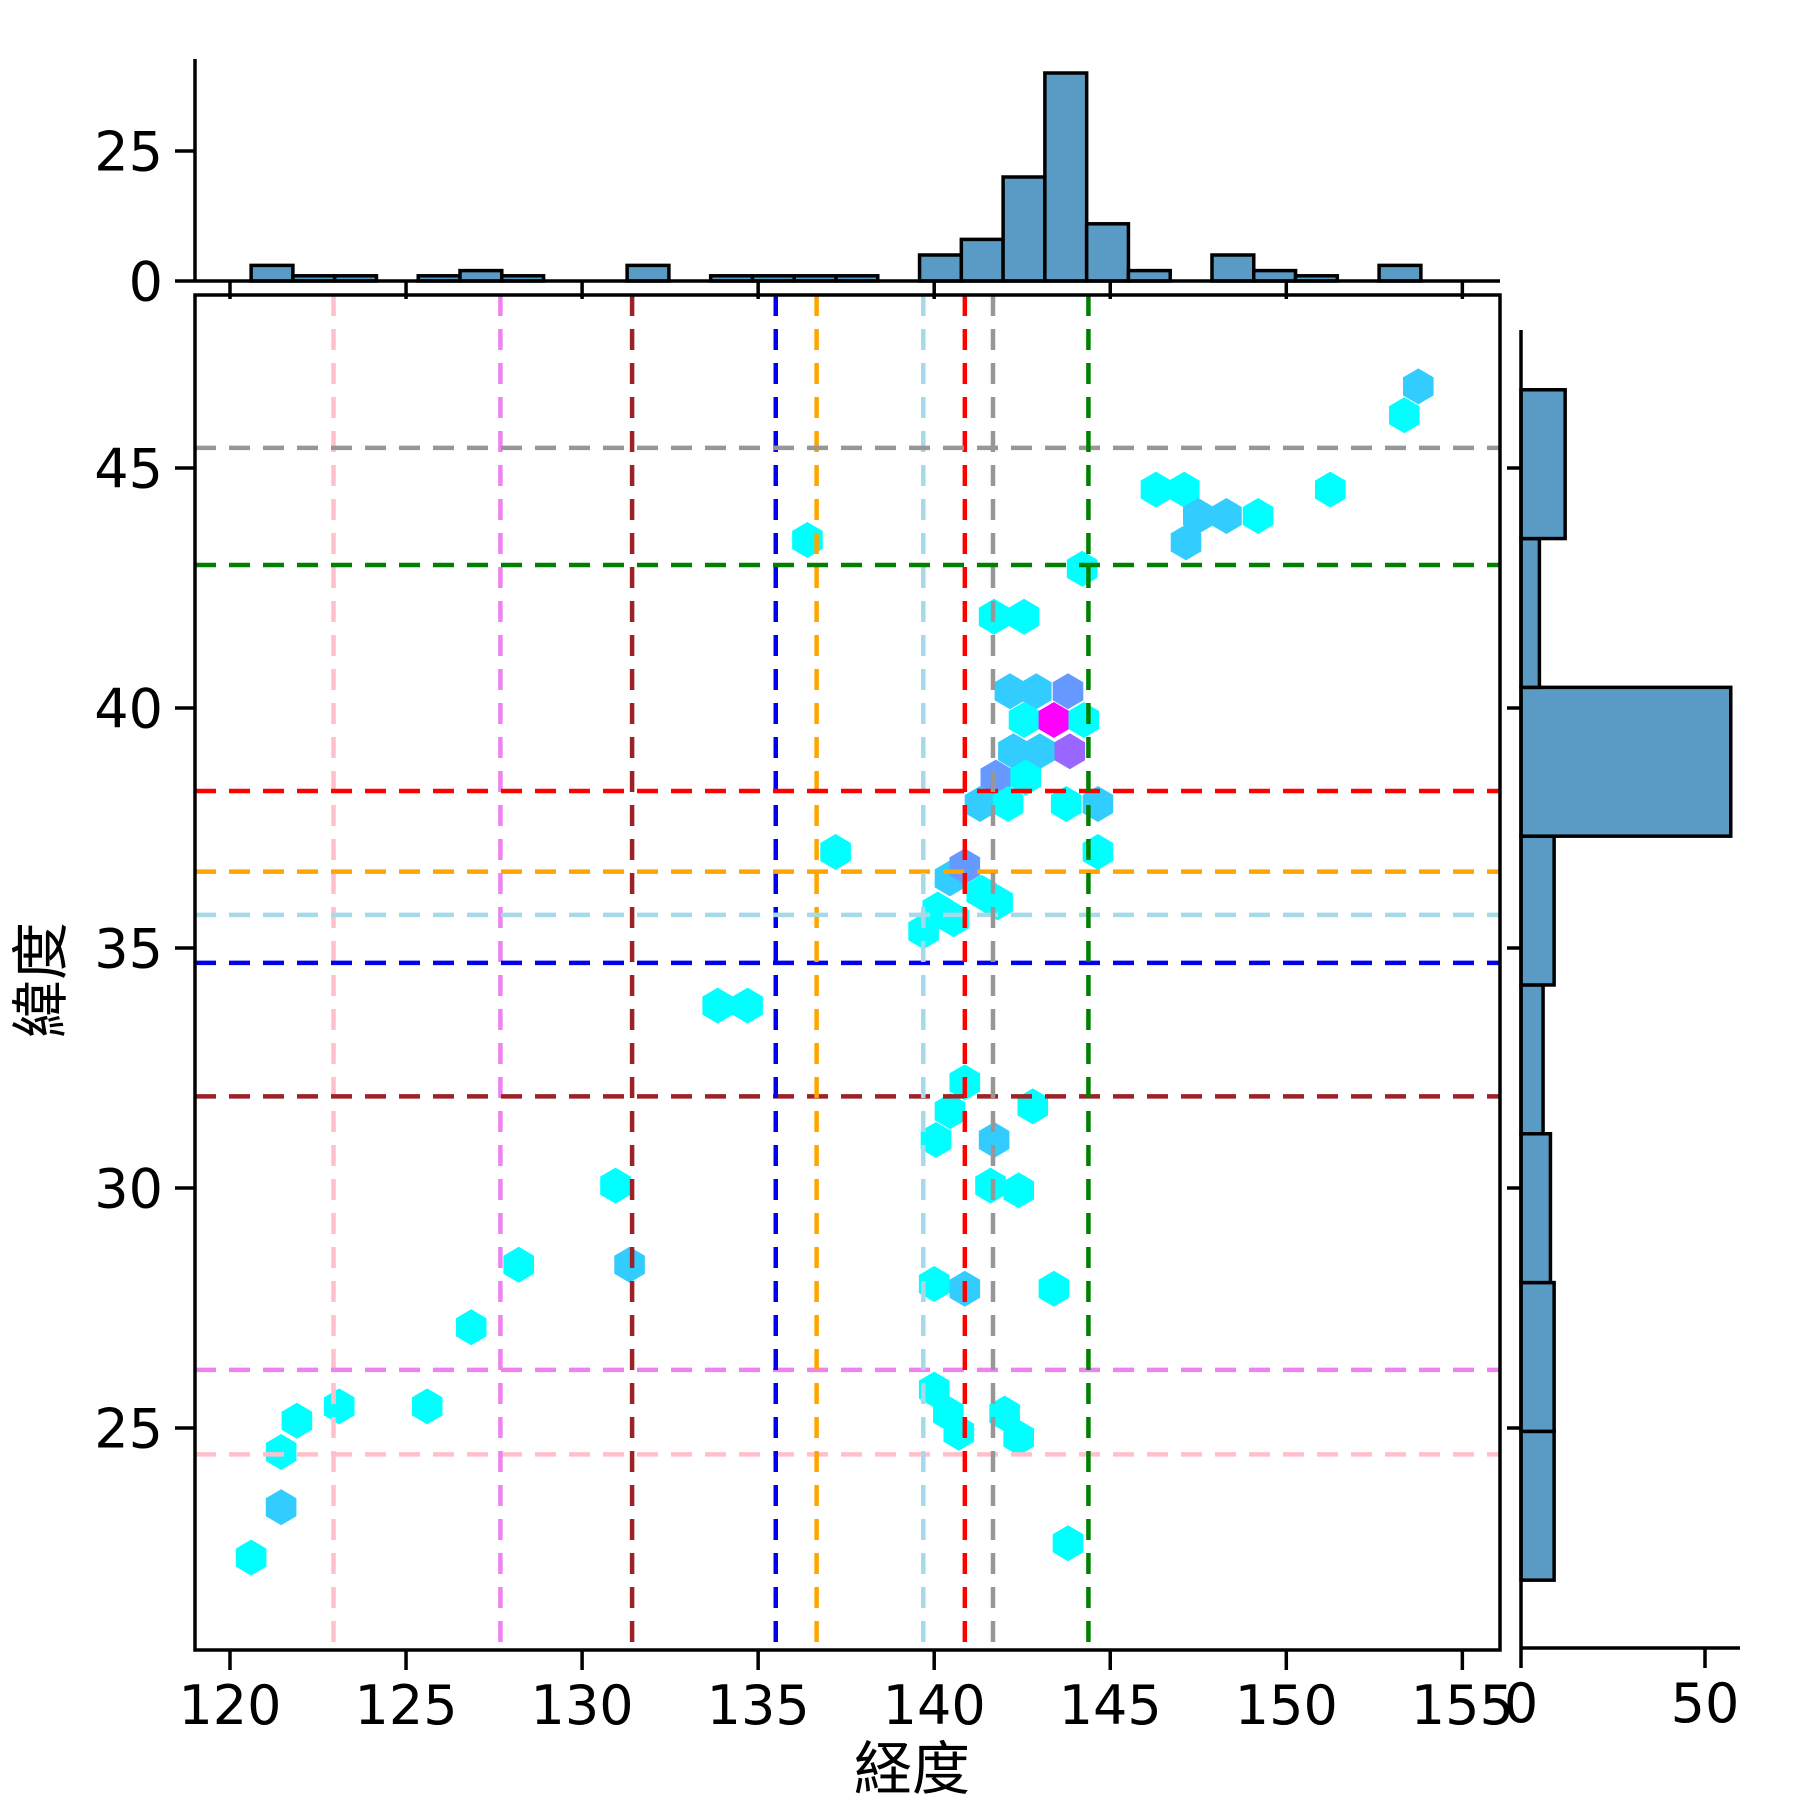 The height and width of the screenshot is (1800, 1800). Describe the element at coordinates (146, 281) in the screenshot. I see `top-hist-ytick-label: 0` at that location.